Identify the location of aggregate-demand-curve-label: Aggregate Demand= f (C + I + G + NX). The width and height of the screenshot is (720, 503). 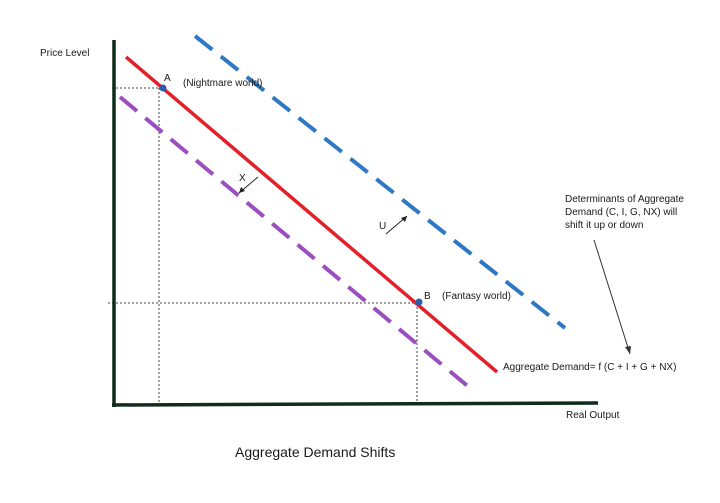
(589, 367).